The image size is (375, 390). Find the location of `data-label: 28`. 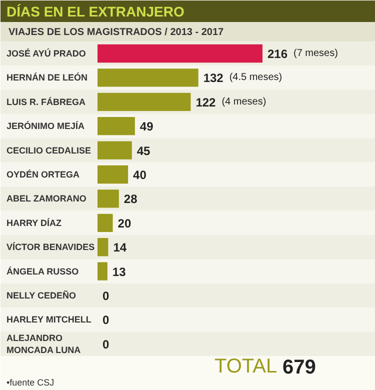

data-label: 28 is located at coordinates (131, 199).